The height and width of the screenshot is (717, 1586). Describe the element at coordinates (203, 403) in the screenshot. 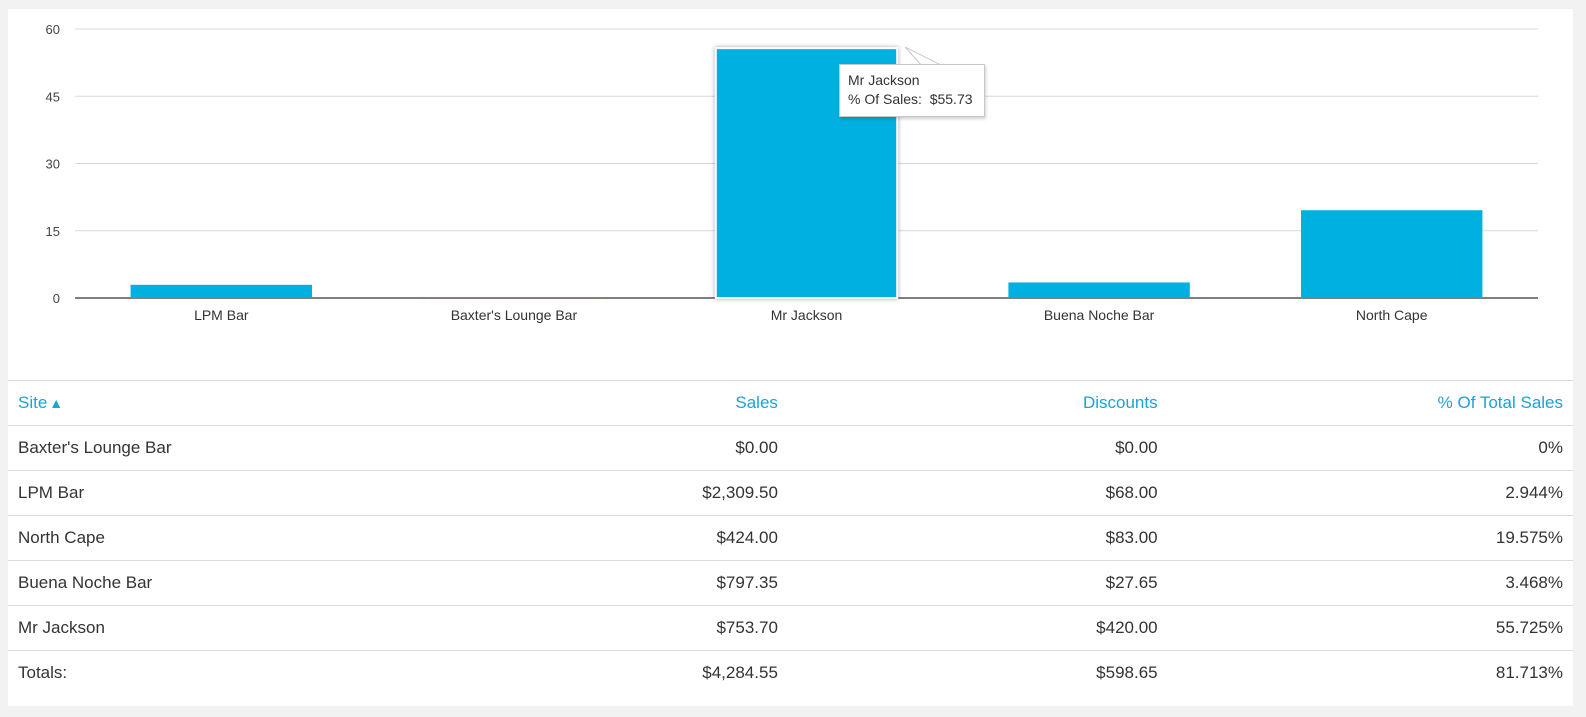

I see `column-header-site: Site ▲` at that location.